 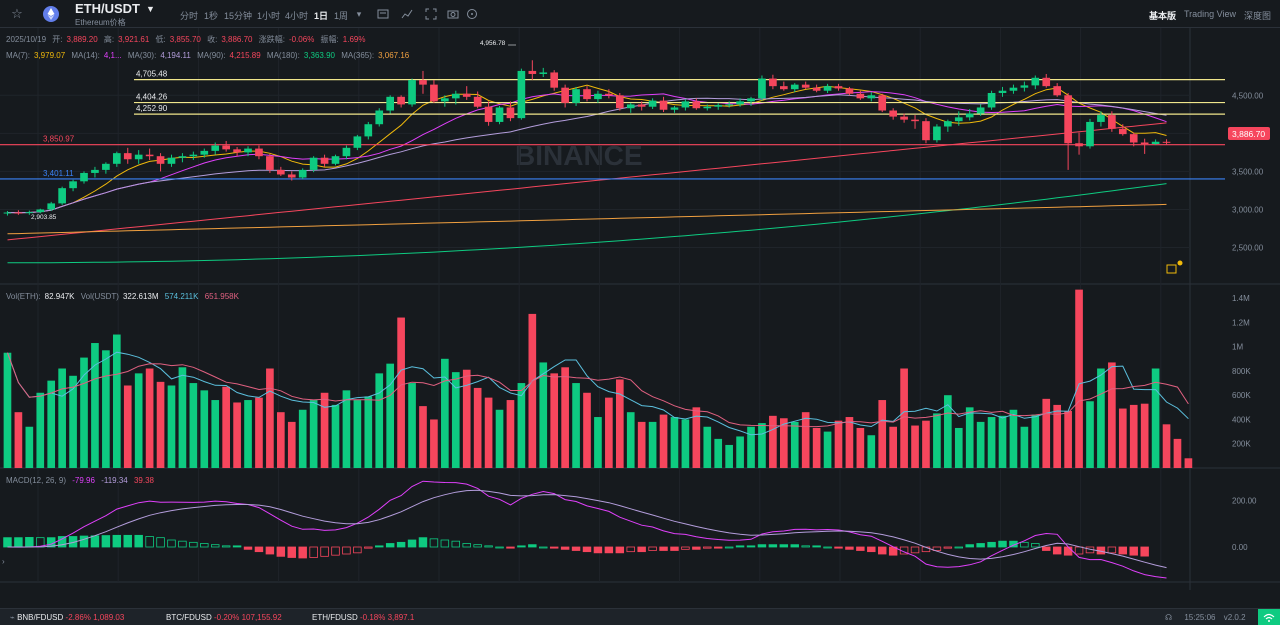 What do you see at coordinates (224, 617) in the screenshot?
I see `ticker-btc: BTC/FDUSD -0.20% 107,155.92` at bounding box center [224, 617].